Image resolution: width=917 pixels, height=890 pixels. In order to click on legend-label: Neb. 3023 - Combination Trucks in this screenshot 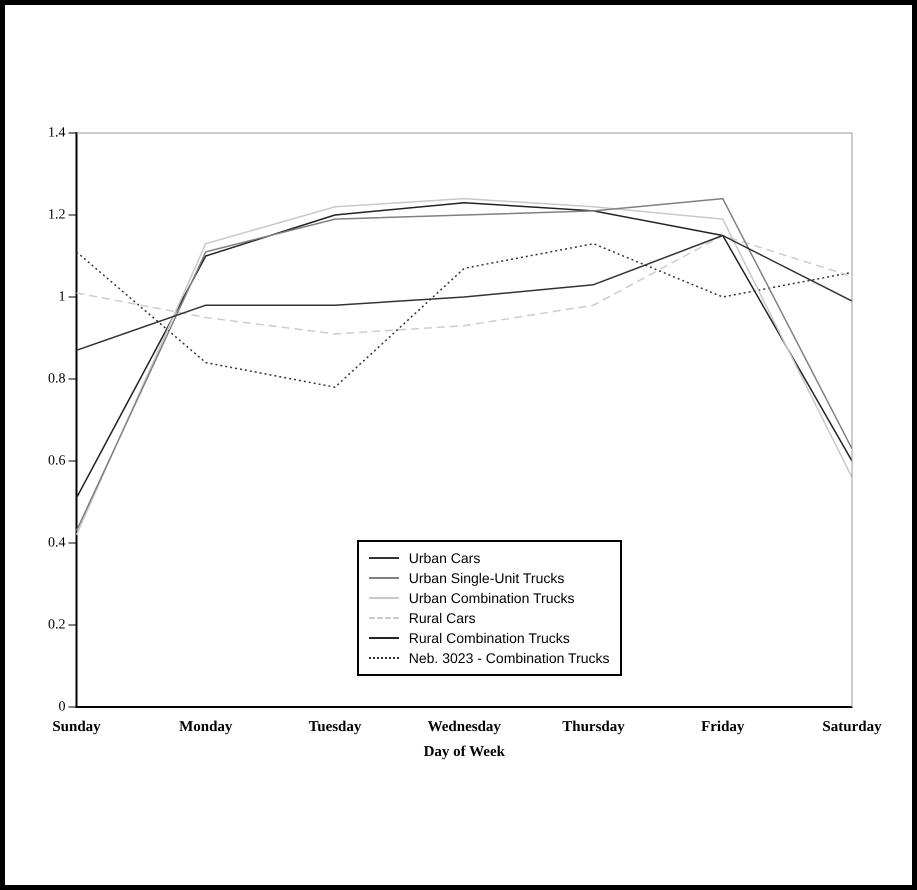, I will do `click(509, 658)`.